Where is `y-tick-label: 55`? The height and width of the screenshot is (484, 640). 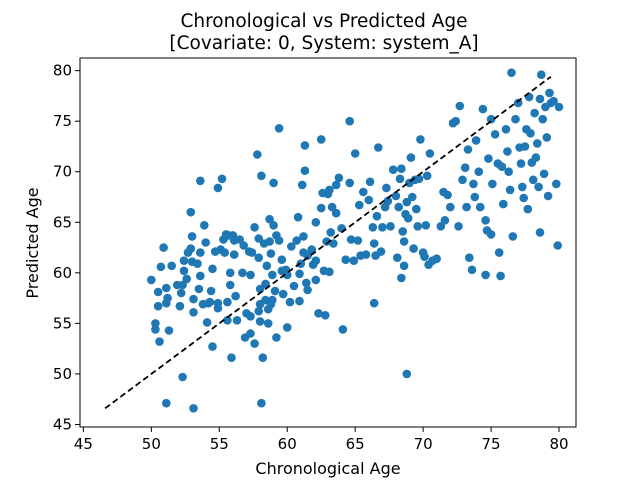
y-tick-label: 55 is located at coordinates (62, 323).